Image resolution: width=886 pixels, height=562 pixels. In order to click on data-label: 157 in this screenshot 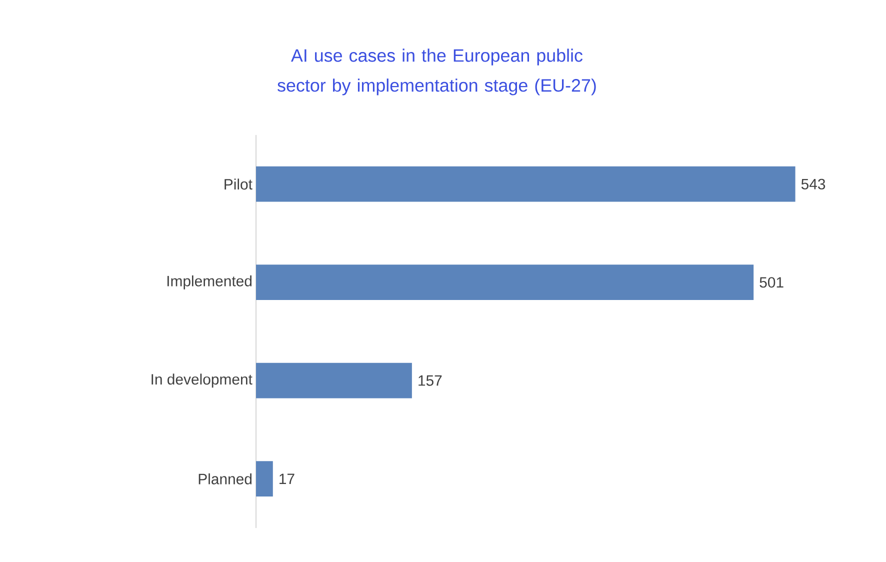, I will do `click(430, 380)`.